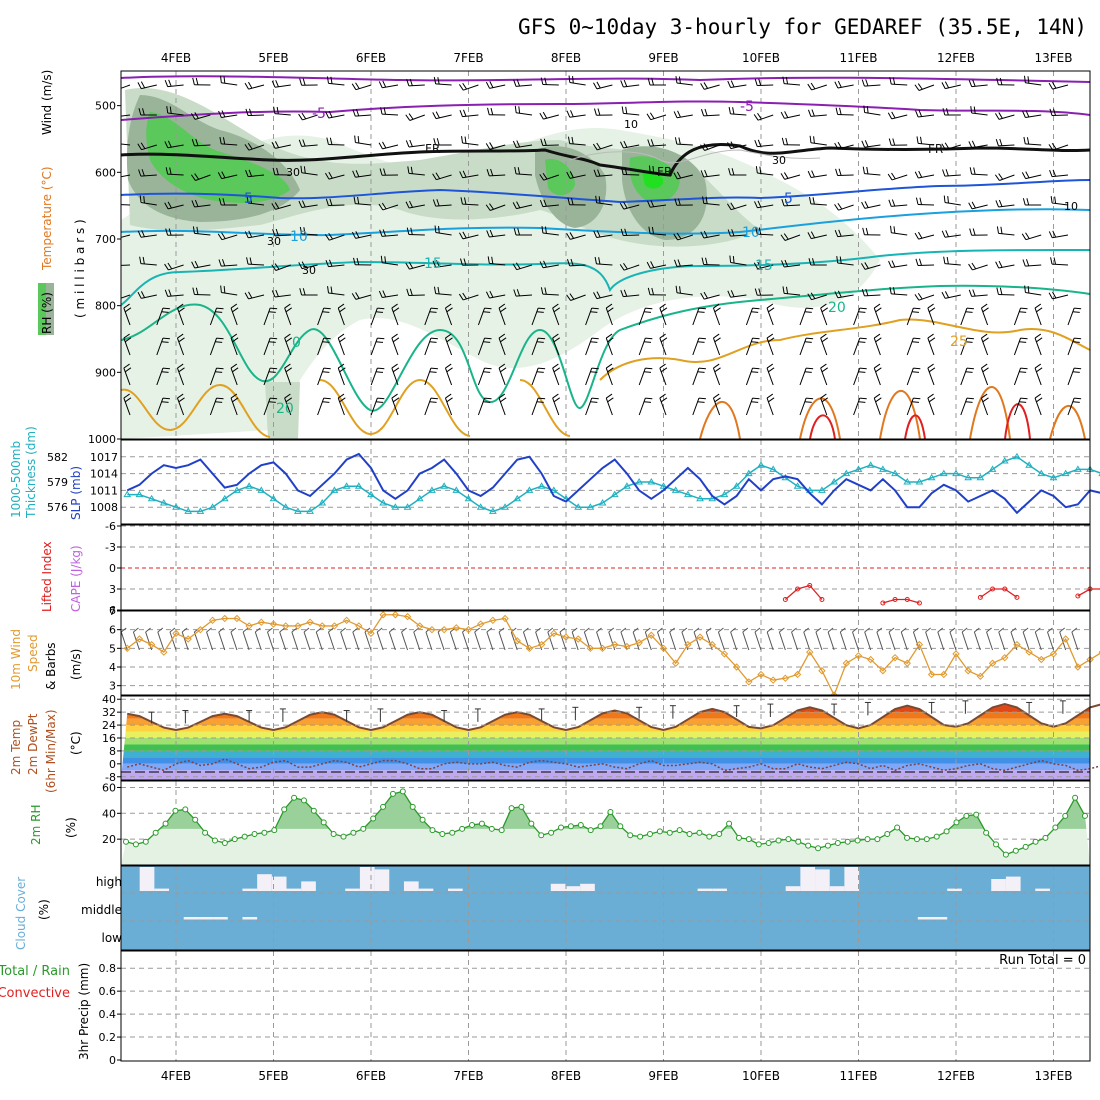 The height and width of the screenshot is (1100, 1100). Describe the element at coordinates (605, 1006) in the screenshot. I see `precip-panel-background` at that location.